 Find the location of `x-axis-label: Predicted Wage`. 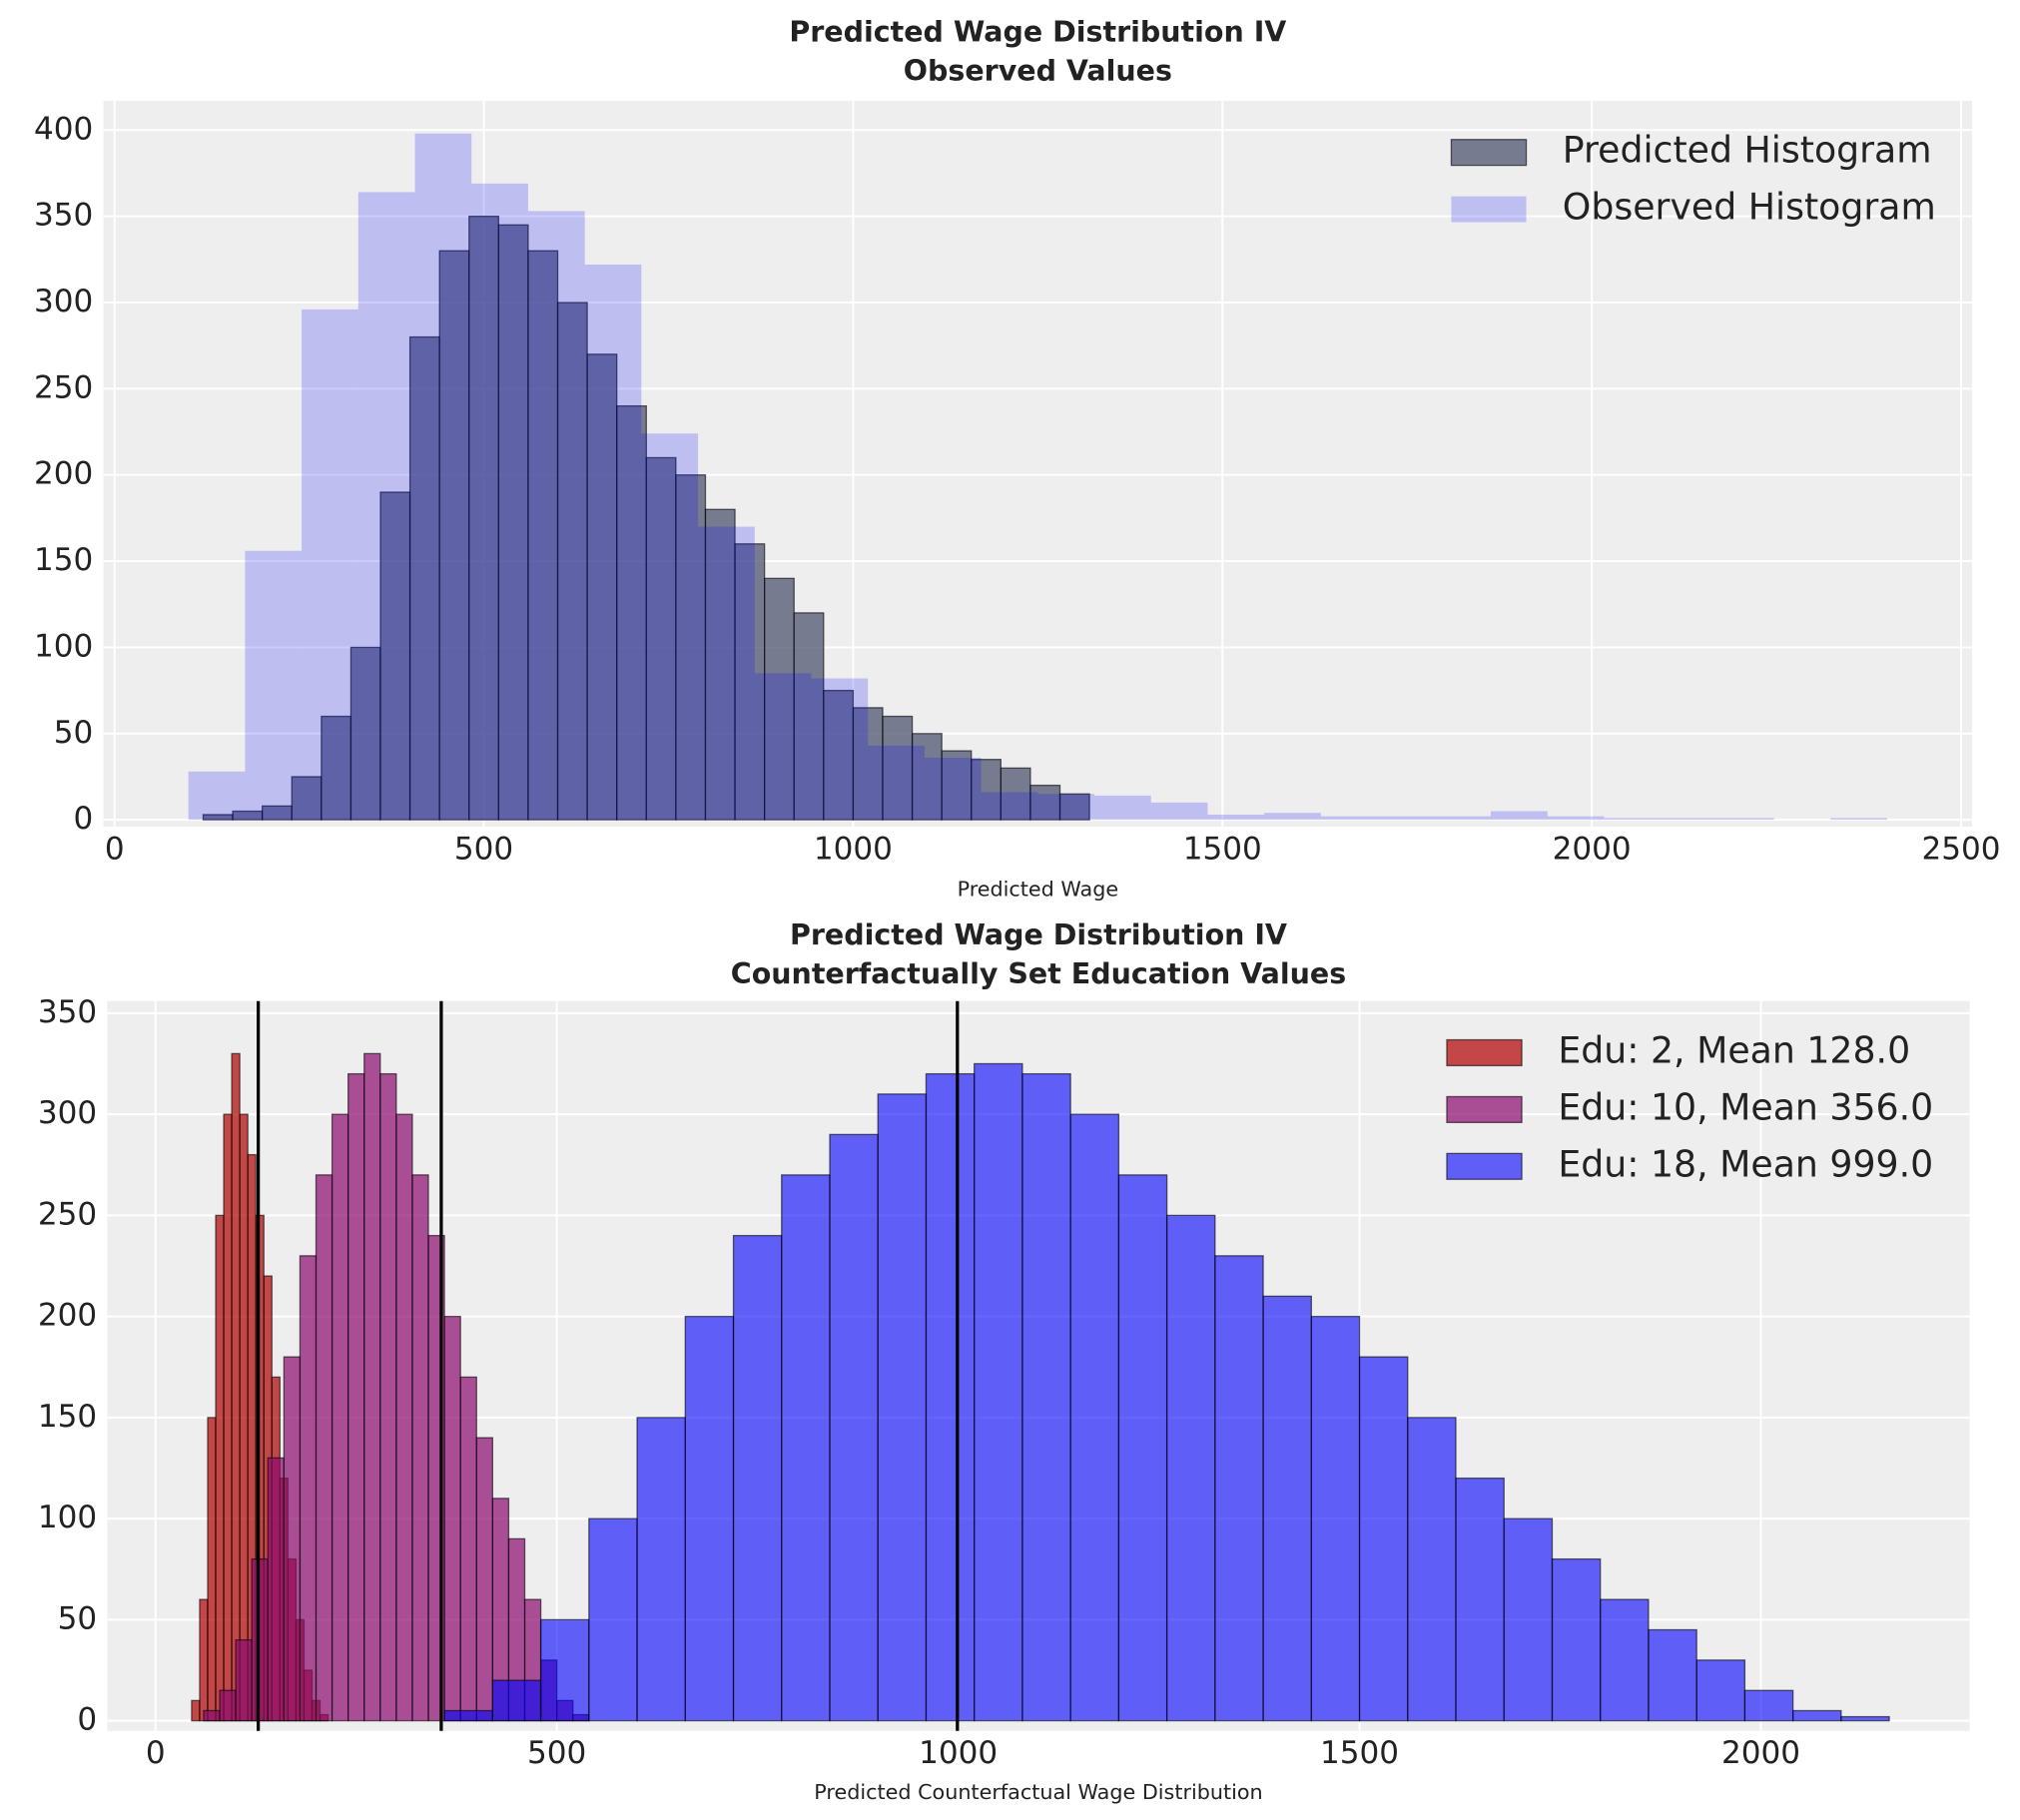

x-axis-label: Predicted Wage is located at coordinates (1038, 889).